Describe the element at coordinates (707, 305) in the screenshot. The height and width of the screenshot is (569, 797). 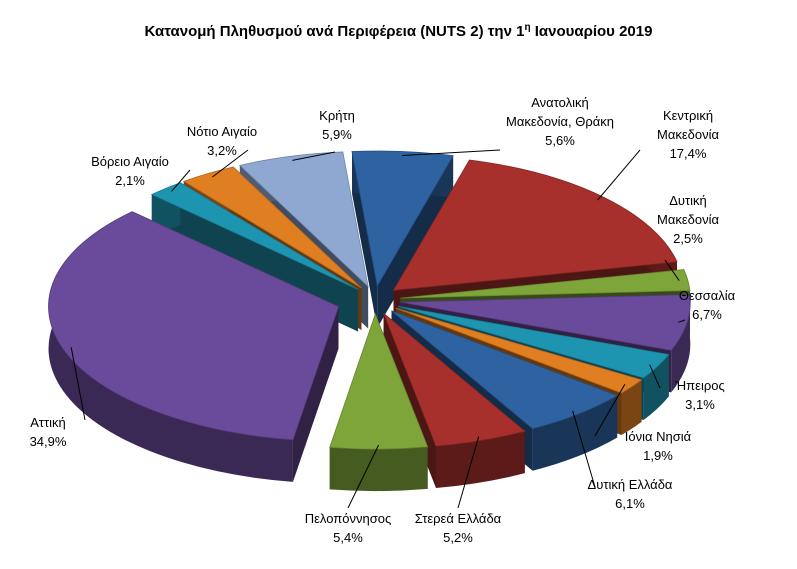
I see `slice-label: Θεσσαλία 6,7%` at that location.